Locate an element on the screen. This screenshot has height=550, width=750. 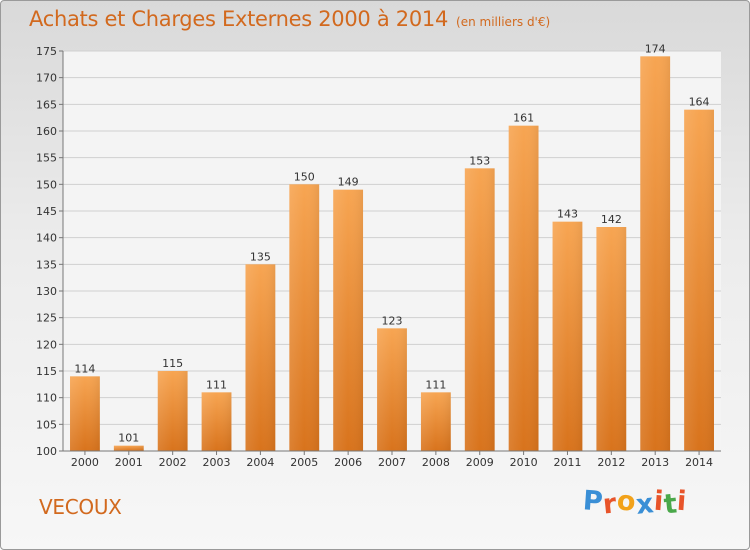
bar-shade-2004 is located at coordinates (260, 357).